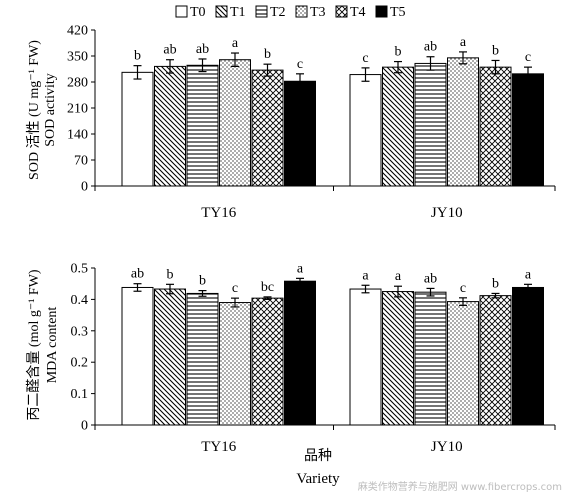  What do you see at coordinates (460, 486) in the screenshot?
I see `watermark: 麻类作物营养与施肥网 www.fibercrops.com` at bounding box center [460, 486].